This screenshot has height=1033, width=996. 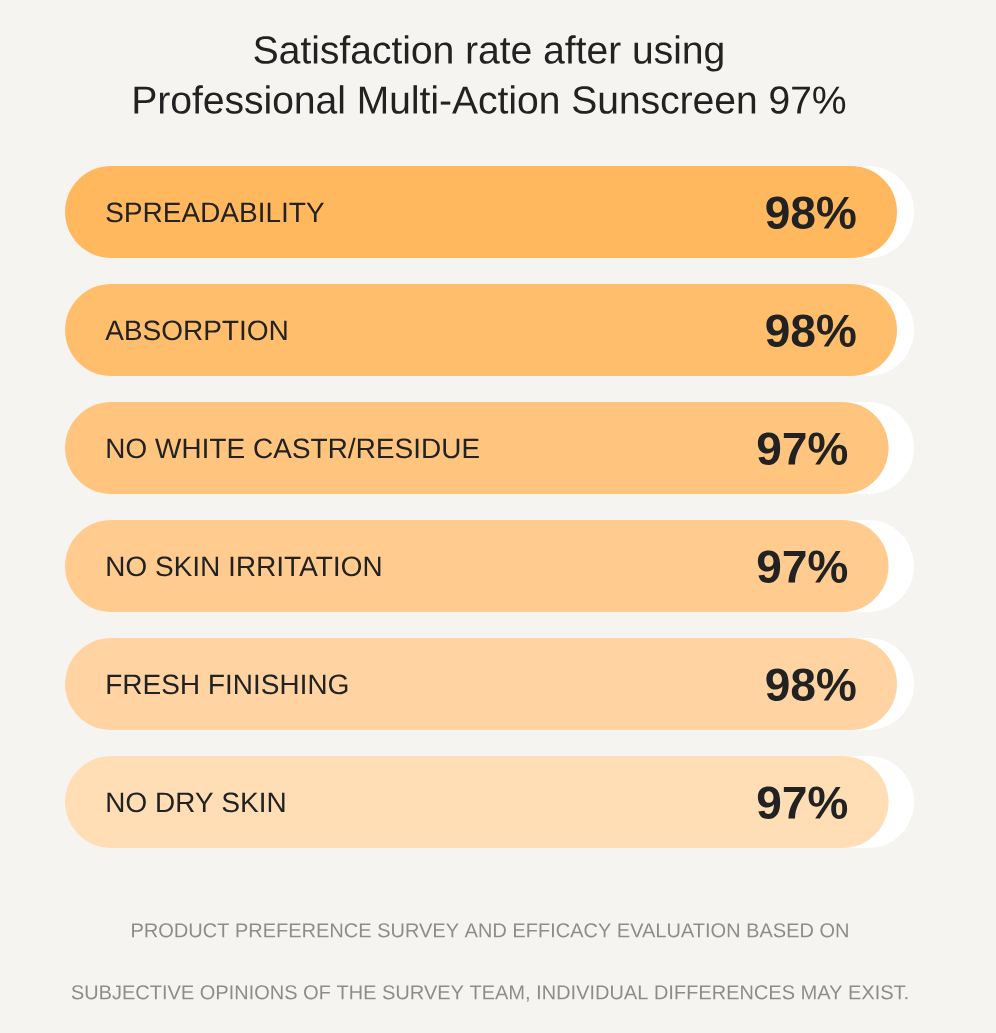 I want to click on chart-title: Satisfaction rate after using Professional Multi-Action Sunscreen 97%, so click(x=490, y=74).